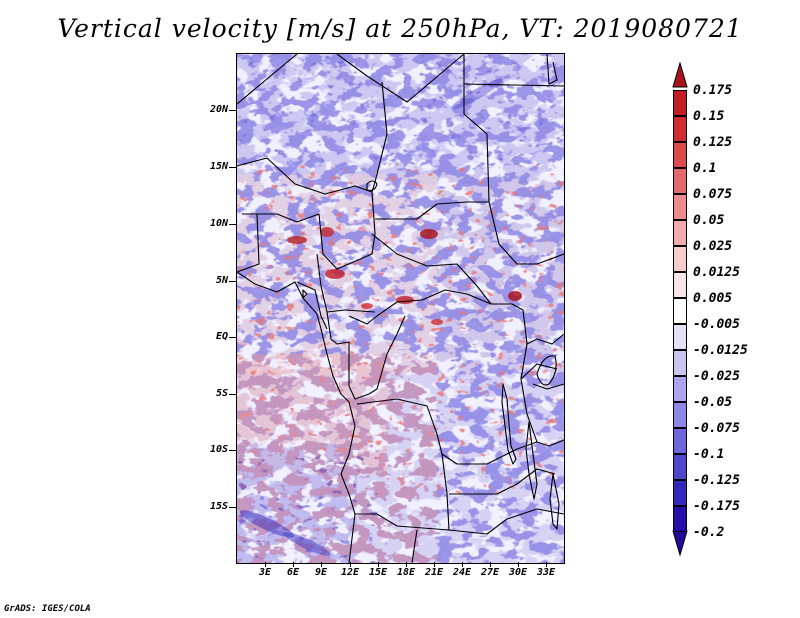 The image size is (800, 618). Describe the element at coordinates (709, 454) in the screenshot. I see `colorbar-label: -0.1` at that location.